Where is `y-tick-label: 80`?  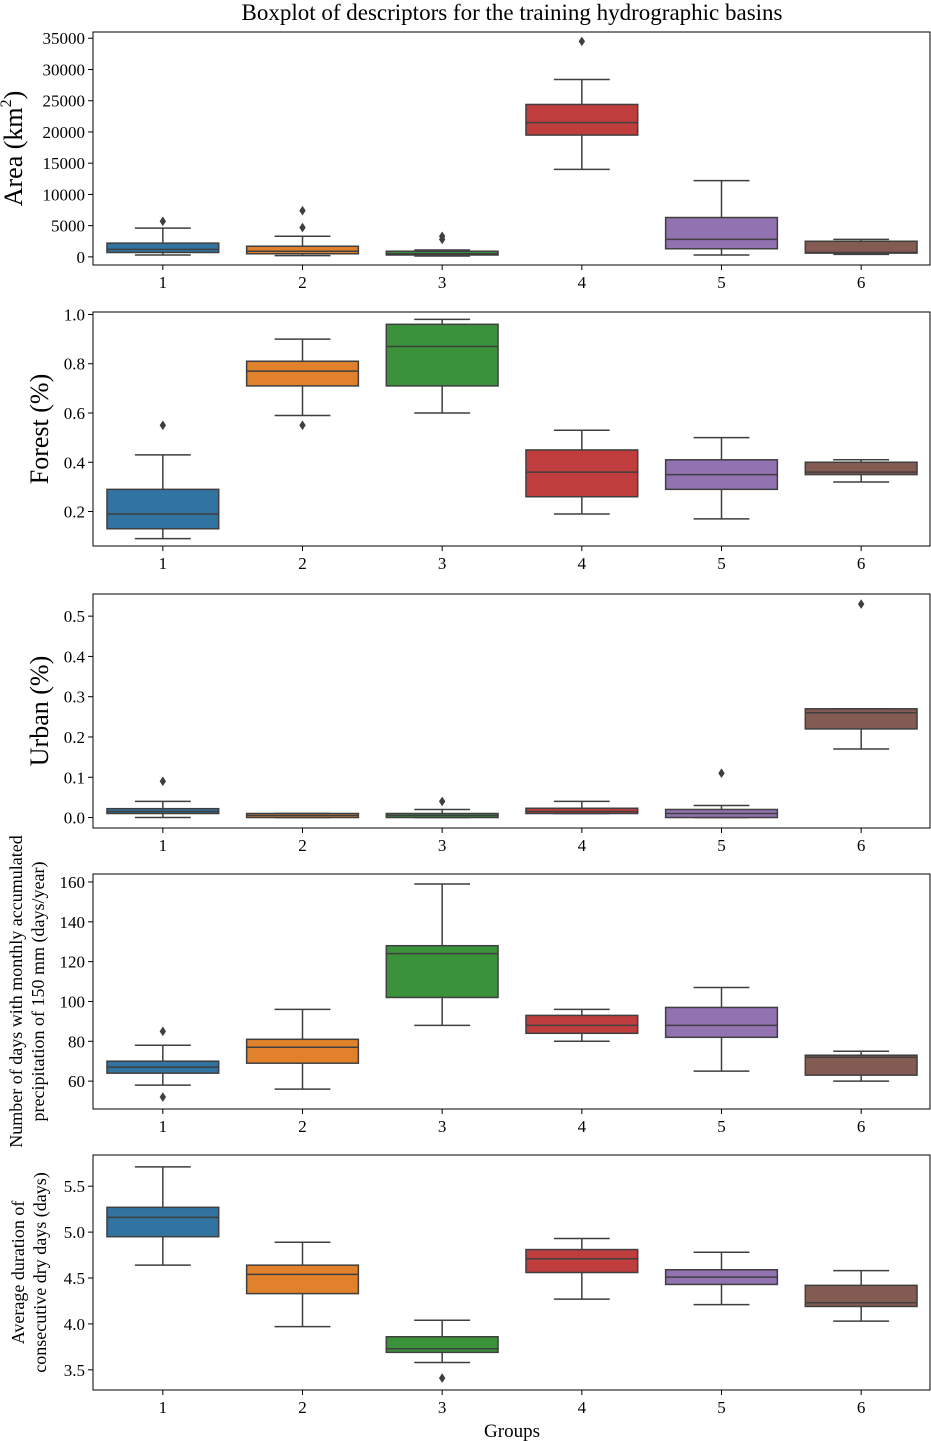 y-tick-label: 80 is located at coordinates (76, 1041).